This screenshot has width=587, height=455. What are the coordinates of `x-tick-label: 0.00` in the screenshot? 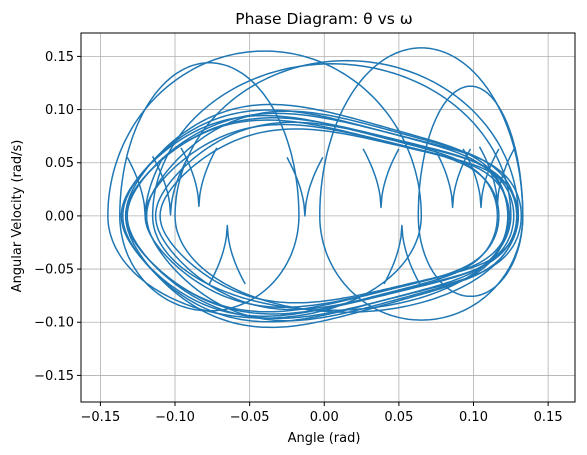 It's located at (324, 417).